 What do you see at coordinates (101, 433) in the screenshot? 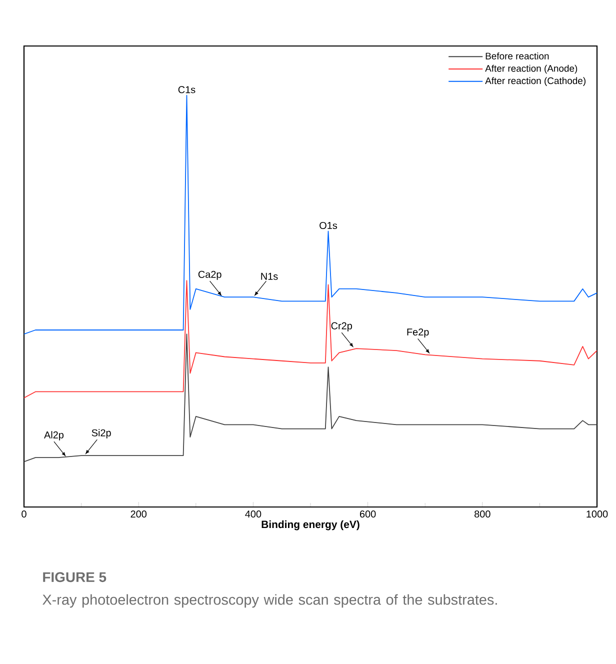
I see `annotation: Si2p` at bounding box center [101, 433].